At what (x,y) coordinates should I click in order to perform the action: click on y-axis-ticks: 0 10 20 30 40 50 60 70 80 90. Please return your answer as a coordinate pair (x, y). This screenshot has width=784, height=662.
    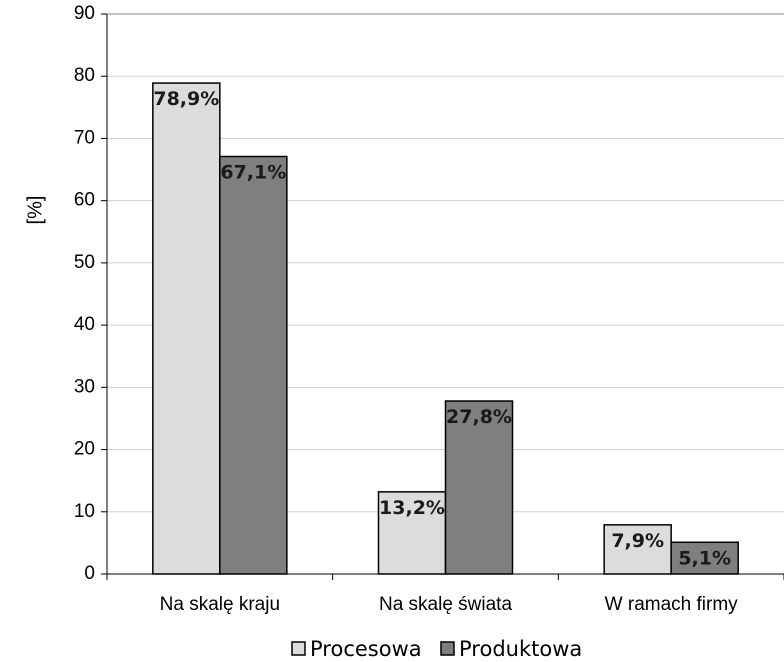
    Looking at the image, I should click on (90, 293).